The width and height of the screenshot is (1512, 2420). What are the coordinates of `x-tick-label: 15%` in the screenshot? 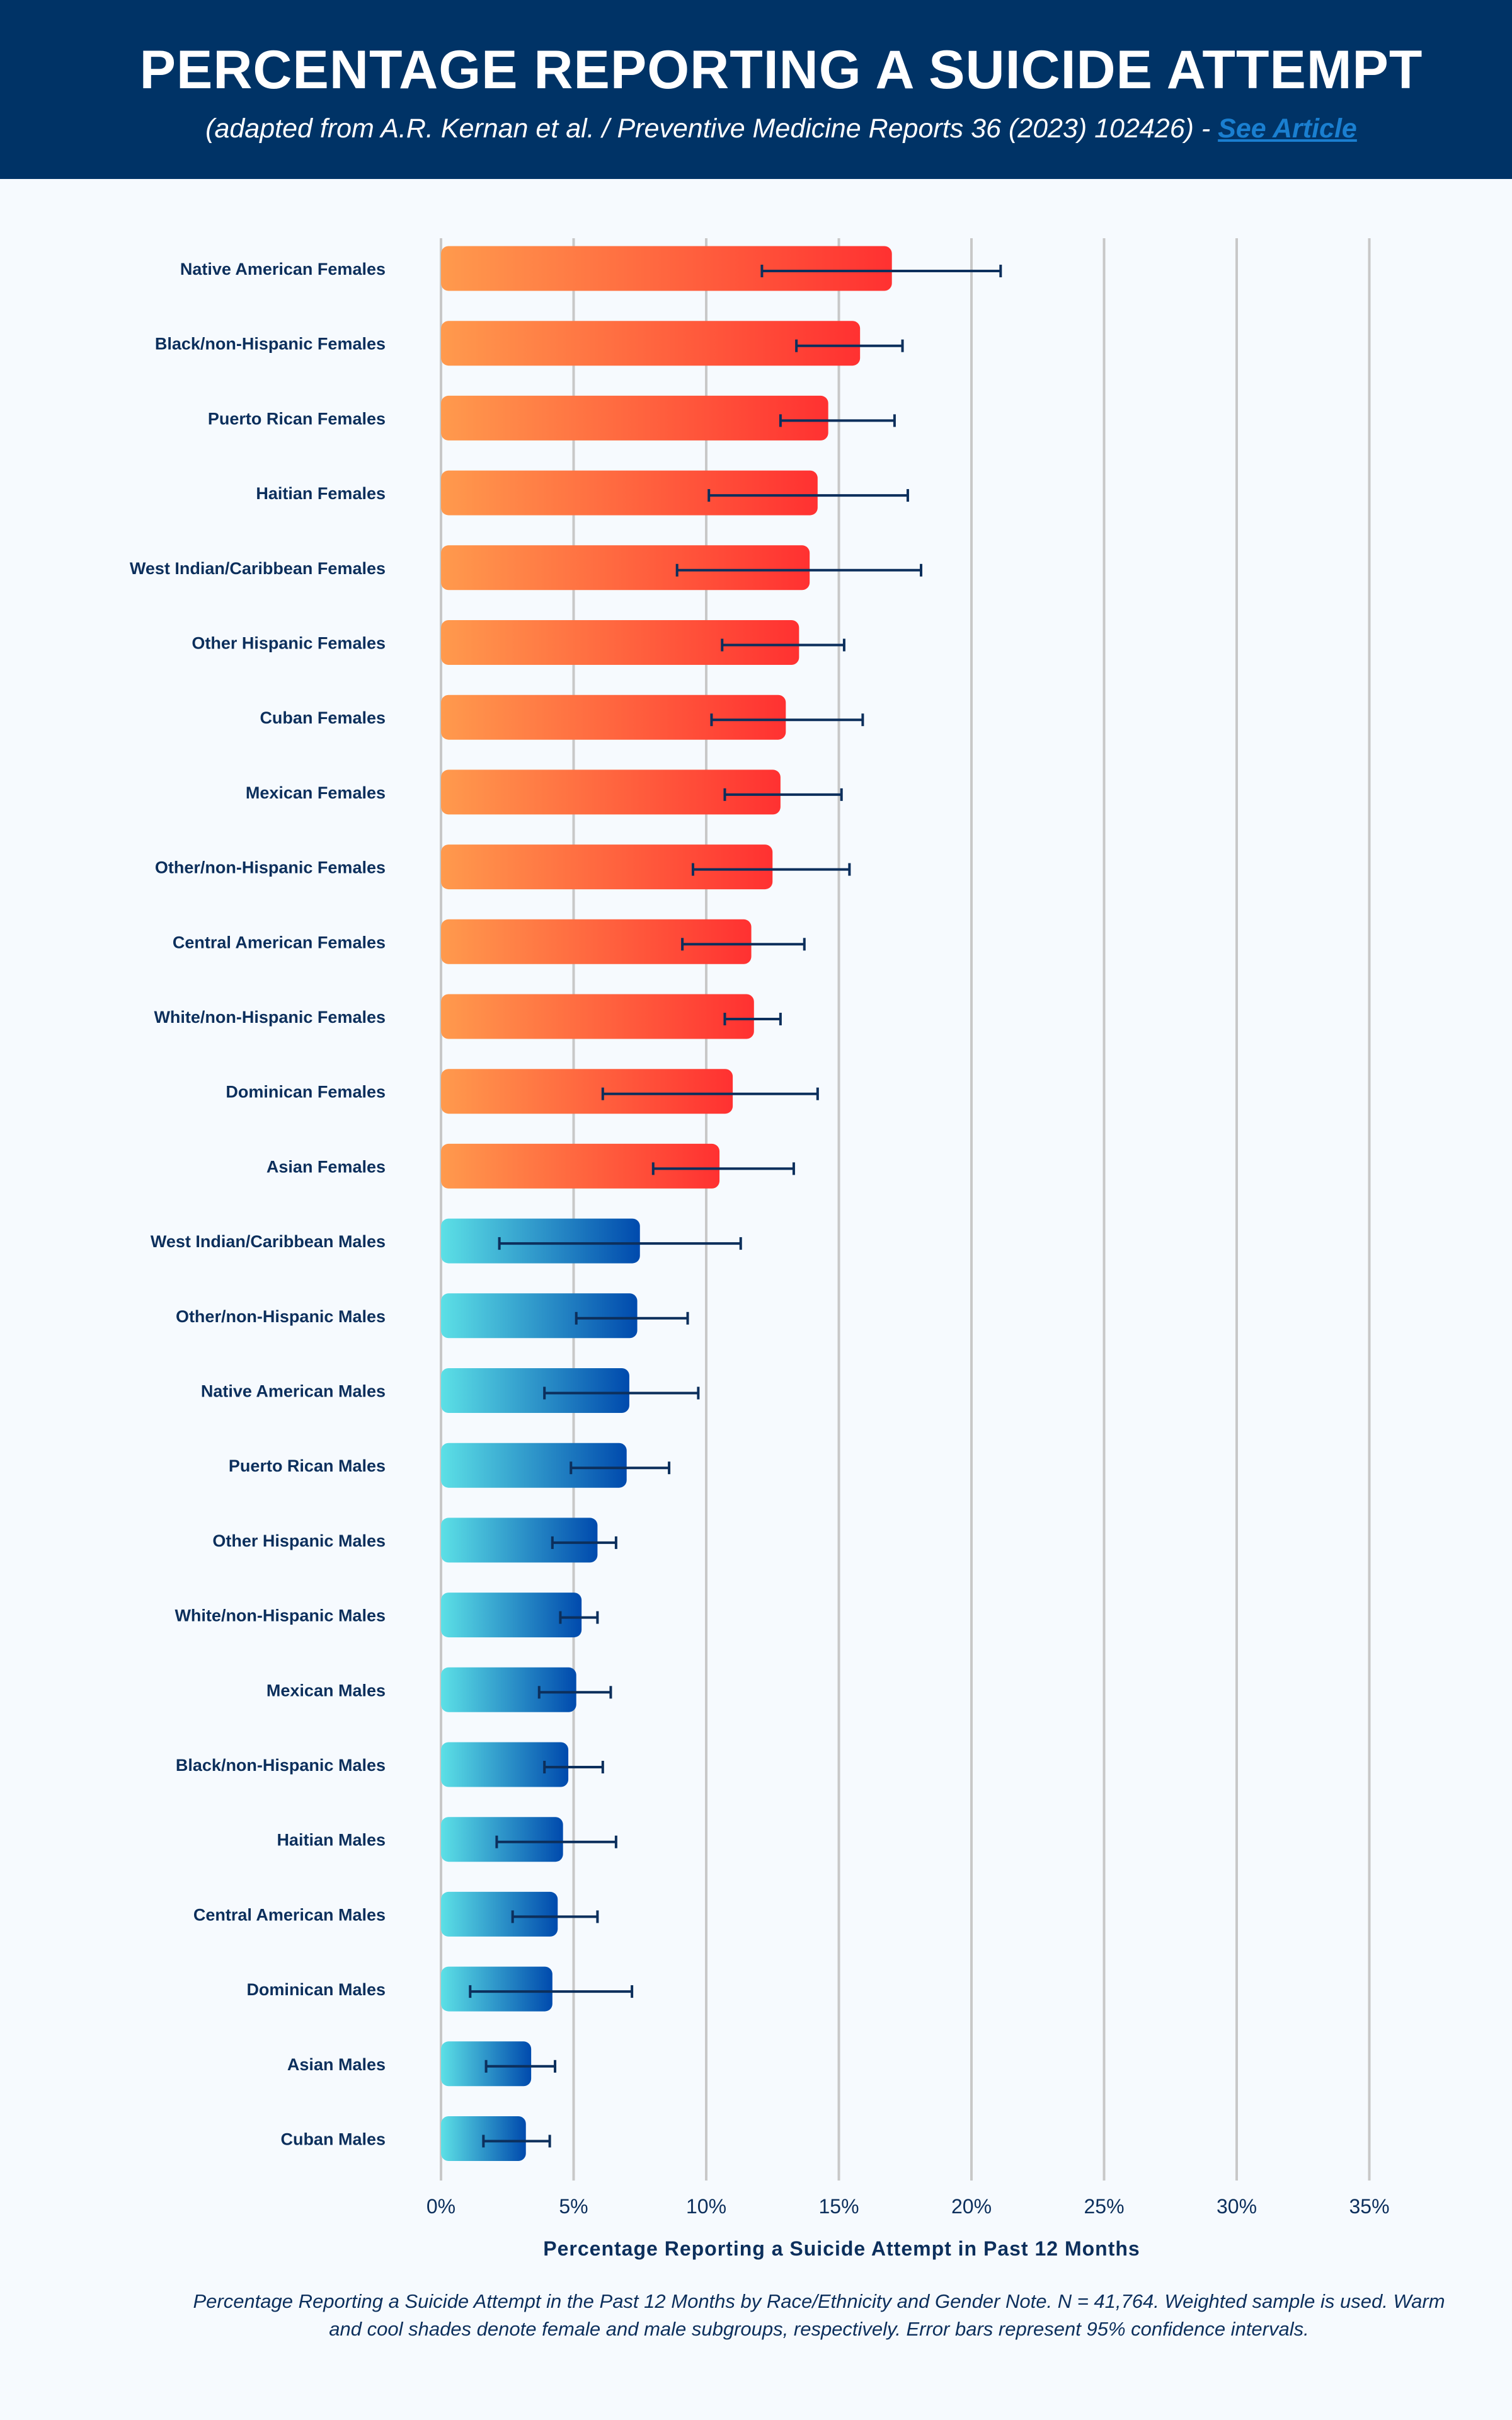 It's located at (838, 2207).